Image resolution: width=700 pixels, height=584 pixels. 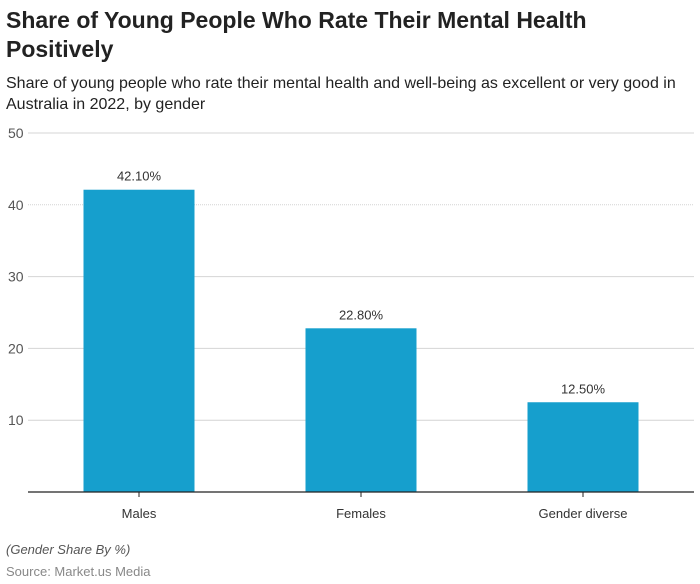 I want to click on y-tick-label: 40, so click(x=16, y=205).